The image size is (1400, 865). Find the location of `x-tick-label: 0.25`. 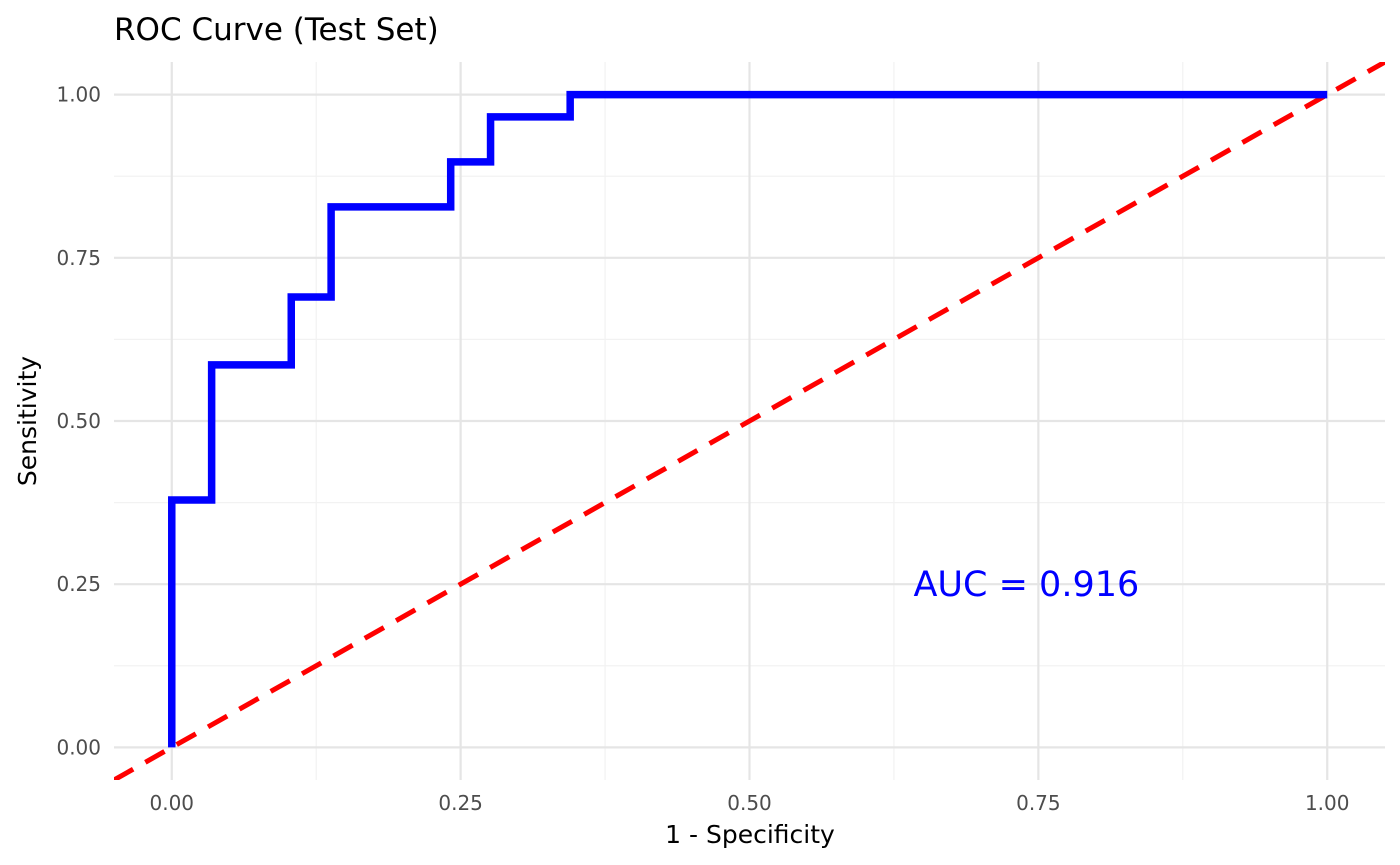

x-tick-label: 0.25 is located at coordinates (460, 803).